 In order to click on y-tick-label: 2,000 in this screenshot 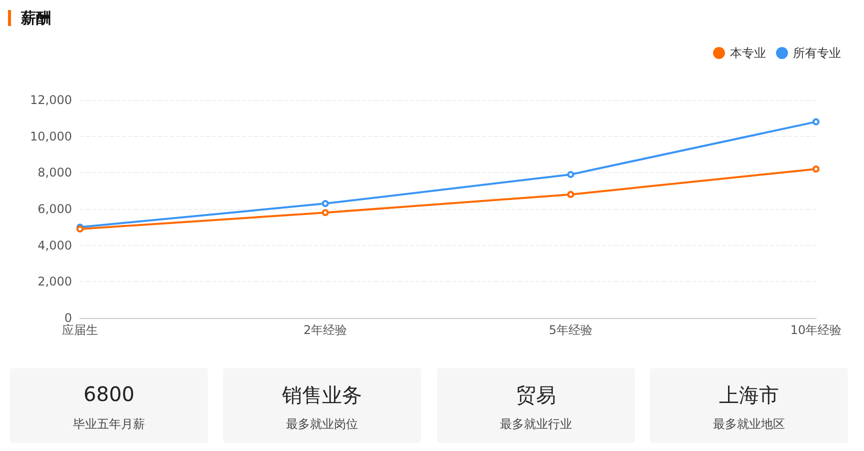, I will do `click(55, 281)`.